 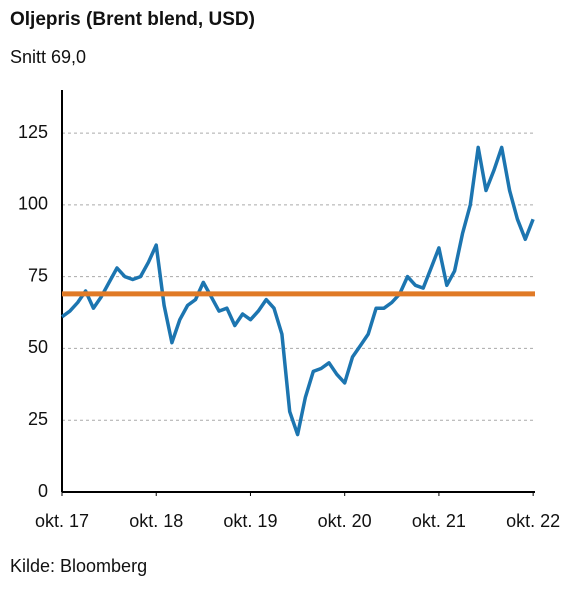 What do you see at coordinates (33, 204) in the screenshot?
I see `y-tick-label: 100` at bounding box center [33, 204].